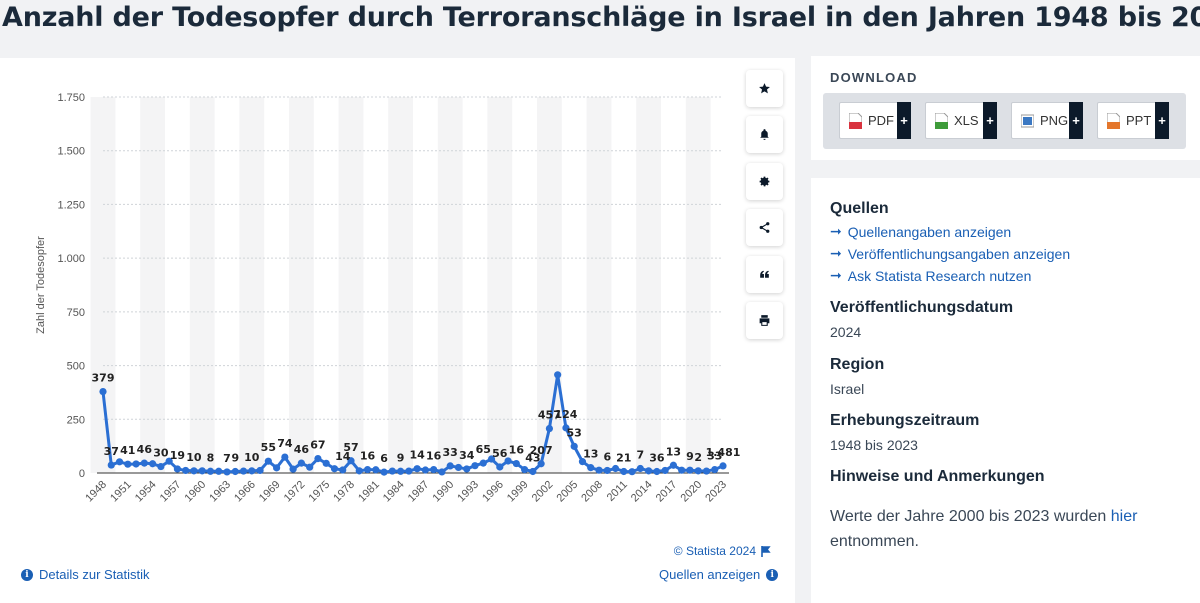 The width and height of the screenshot is (1200, 603). I want to click on source-link-3: ➞ Ask Statista Research nutzen, so click(930, 275).